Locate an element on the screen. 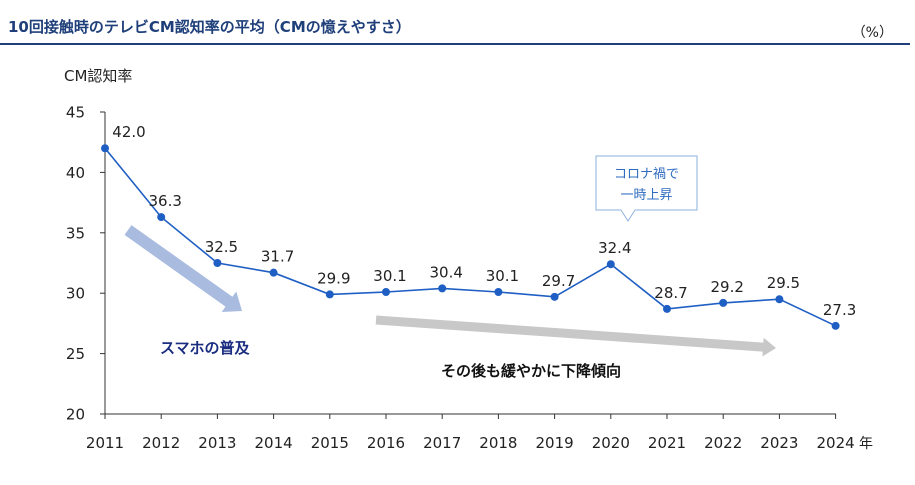  x-tick-label: 2019 is located at coordinates (555, 443).